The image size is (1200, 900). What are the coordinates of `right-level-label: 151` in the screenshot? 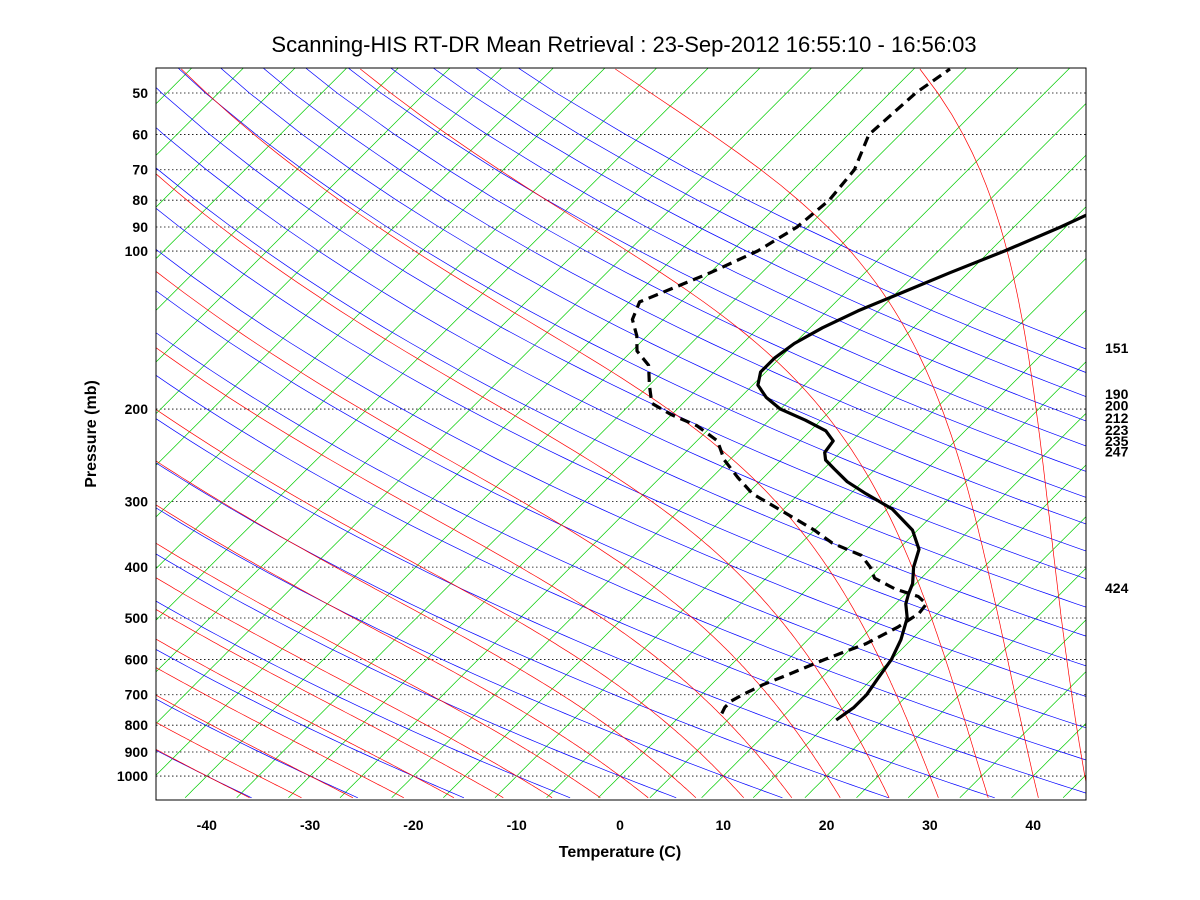 It's located at (1117, 348).